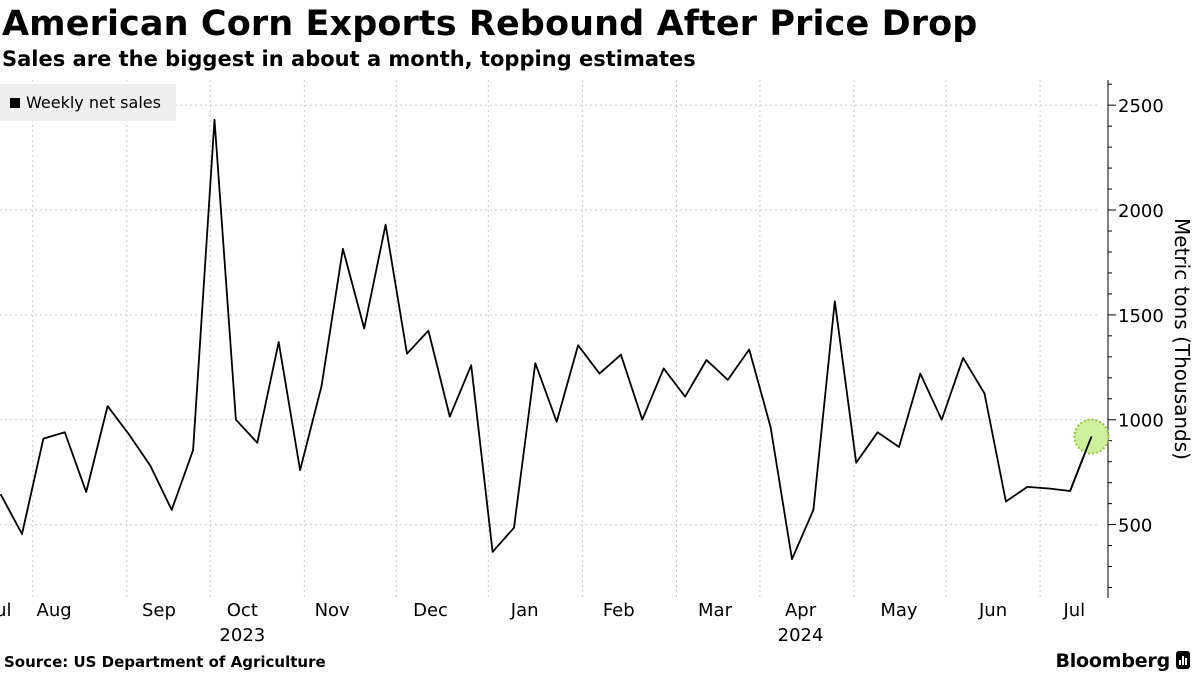  I want to click on legend-swatch, so click(15, 102).